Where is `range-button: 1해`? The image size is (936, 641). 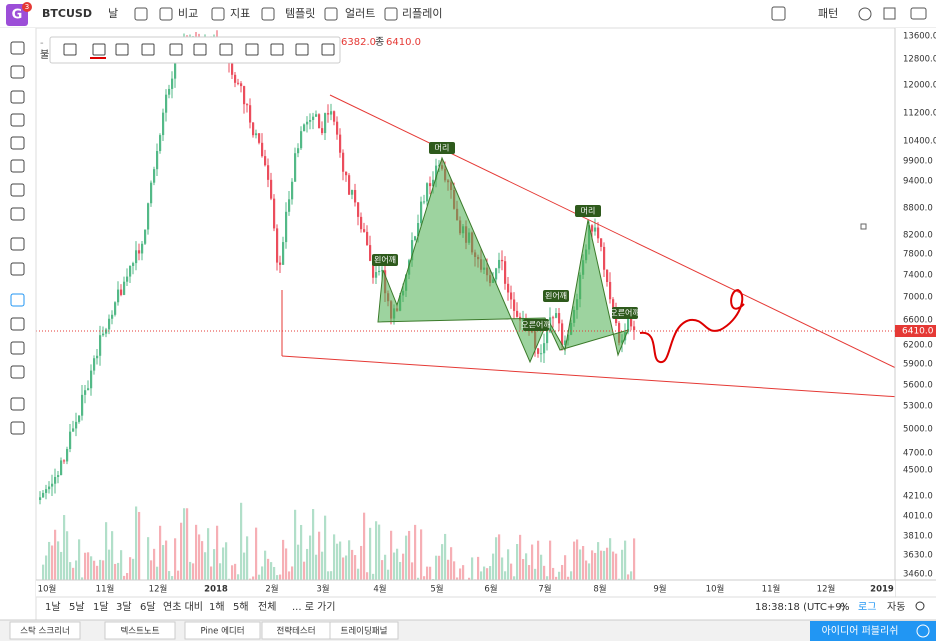 range-button: 1해 is located at coordinates (217, 606).